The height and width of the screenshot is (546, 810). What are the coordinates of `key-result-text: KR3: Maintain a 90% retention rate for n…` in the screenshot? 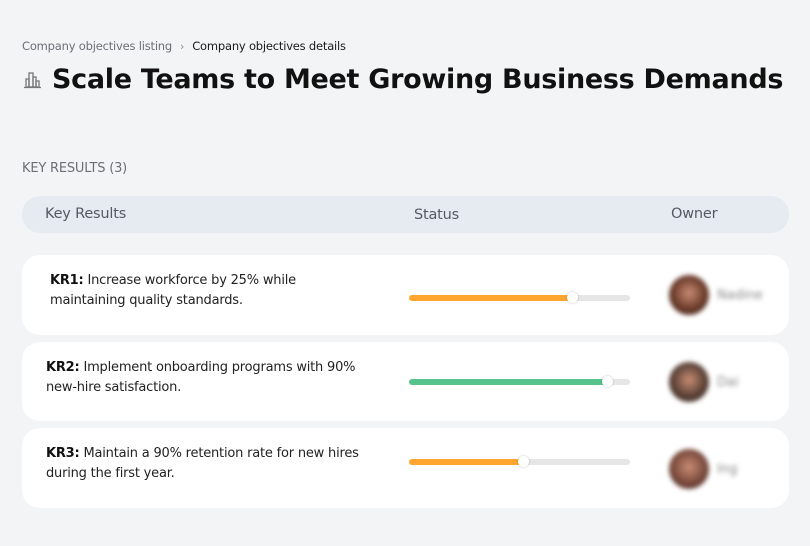 It's located at (206, 464).